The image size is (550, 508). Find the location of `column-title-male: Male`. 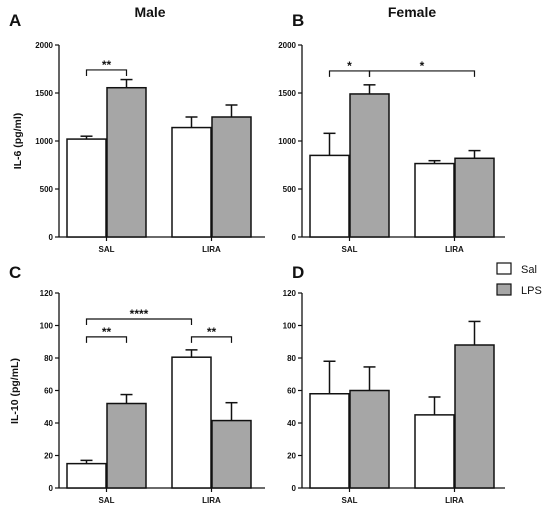

column-title-male: Male is located at coordinates (149, 12).